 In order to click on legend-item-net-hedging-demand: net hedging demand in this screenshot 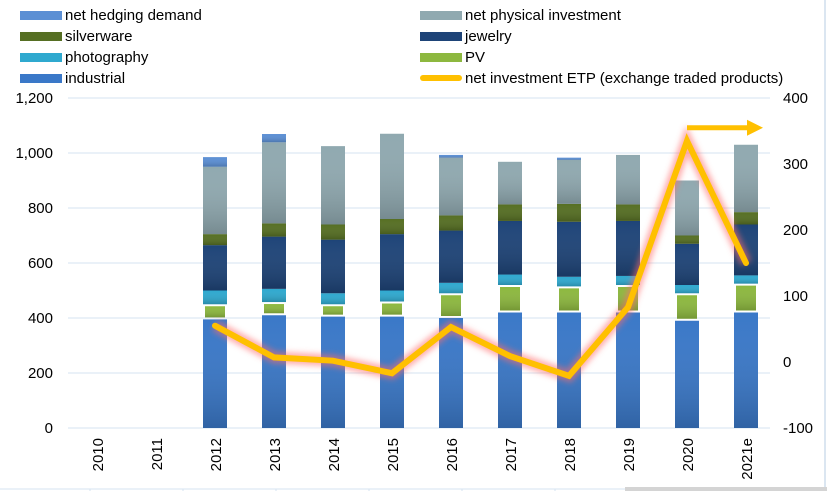, I will do `click(111, 15)`.